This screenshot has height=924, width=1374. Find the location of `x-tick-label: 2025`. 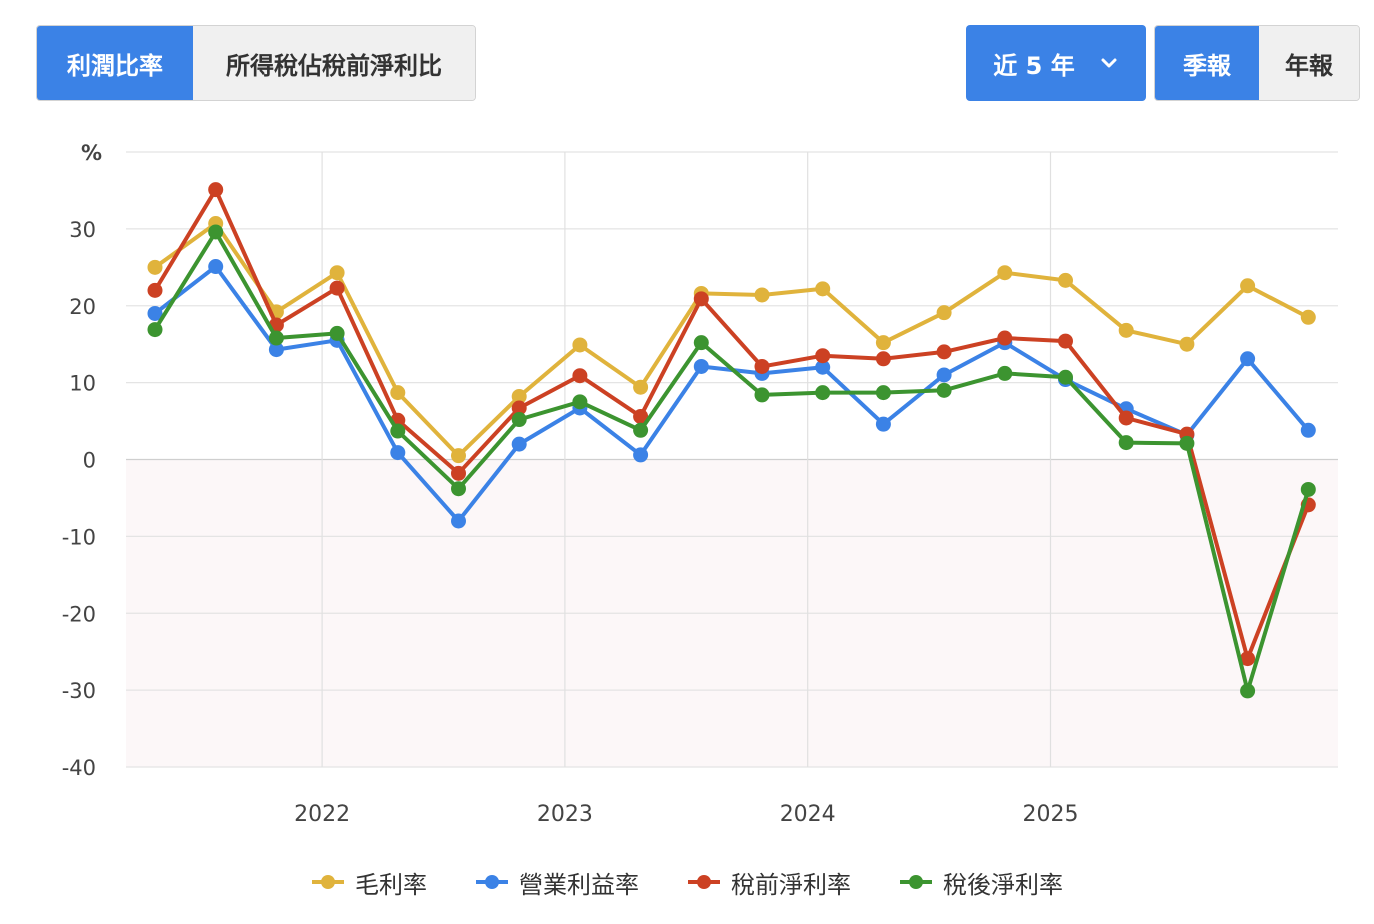

x-tick-label: 2025 is located at coordinates (1051, 814).